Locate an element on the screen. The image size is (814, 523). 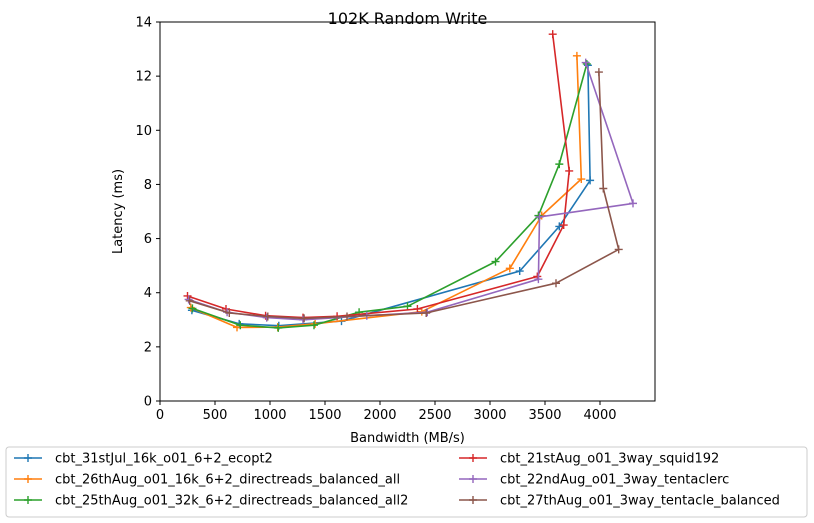
x-tick-label: 2500 is located at coordinates (434, 415).